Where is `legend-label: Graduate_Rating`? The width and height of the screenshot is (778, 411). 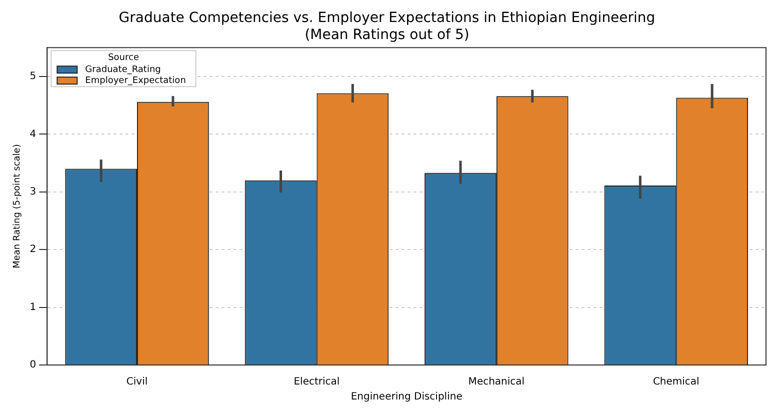
legend-label: Graduate_Rating is located at coordinates (123, 69).